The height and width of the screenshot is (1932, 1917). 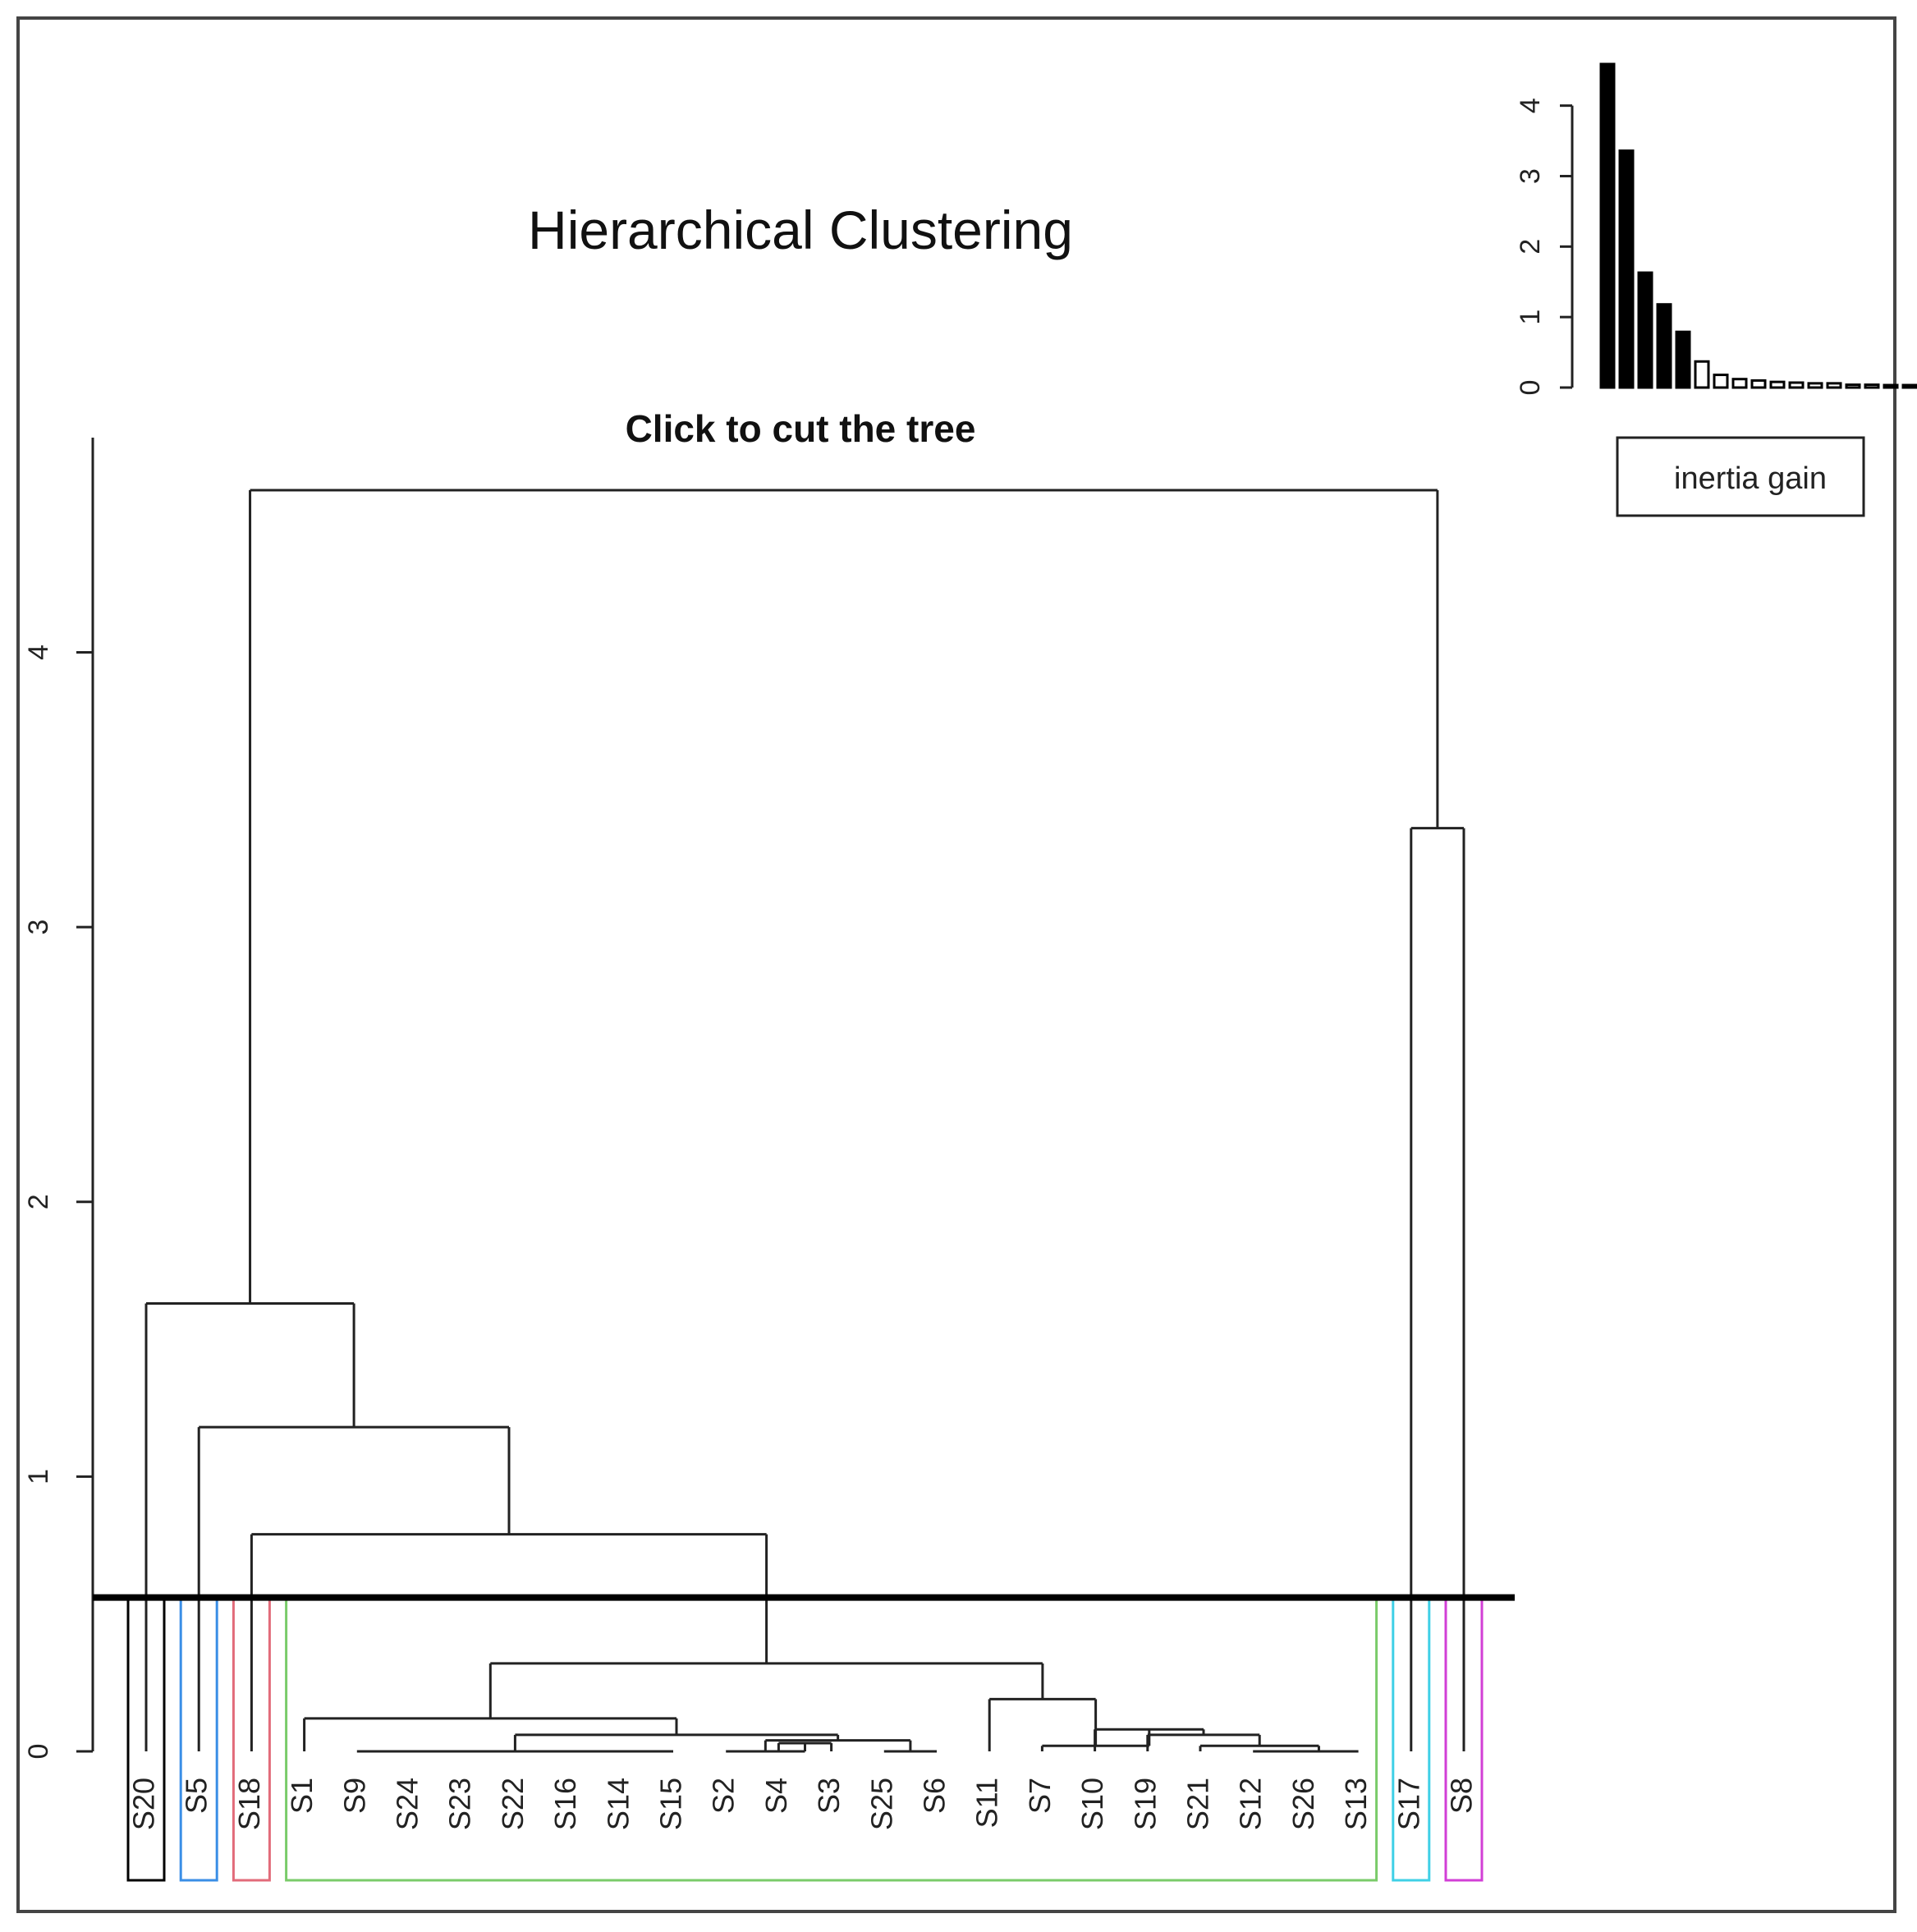 I want to click on leaf-label: S7, so click(x=1040, y=1796).